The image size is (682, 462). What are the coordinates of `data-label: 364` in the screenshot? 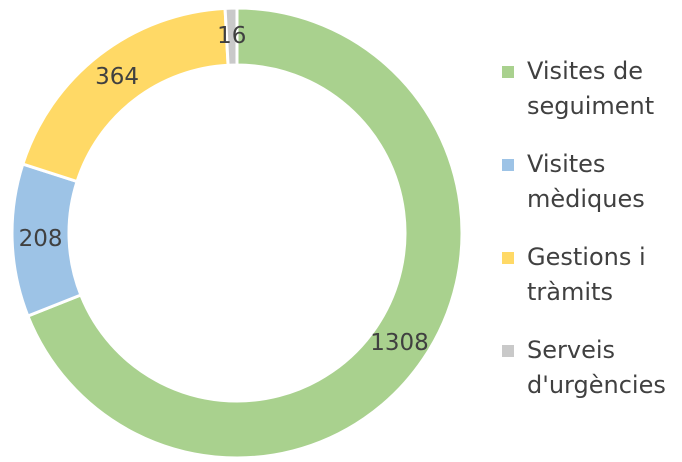 It's located at (117, 77).